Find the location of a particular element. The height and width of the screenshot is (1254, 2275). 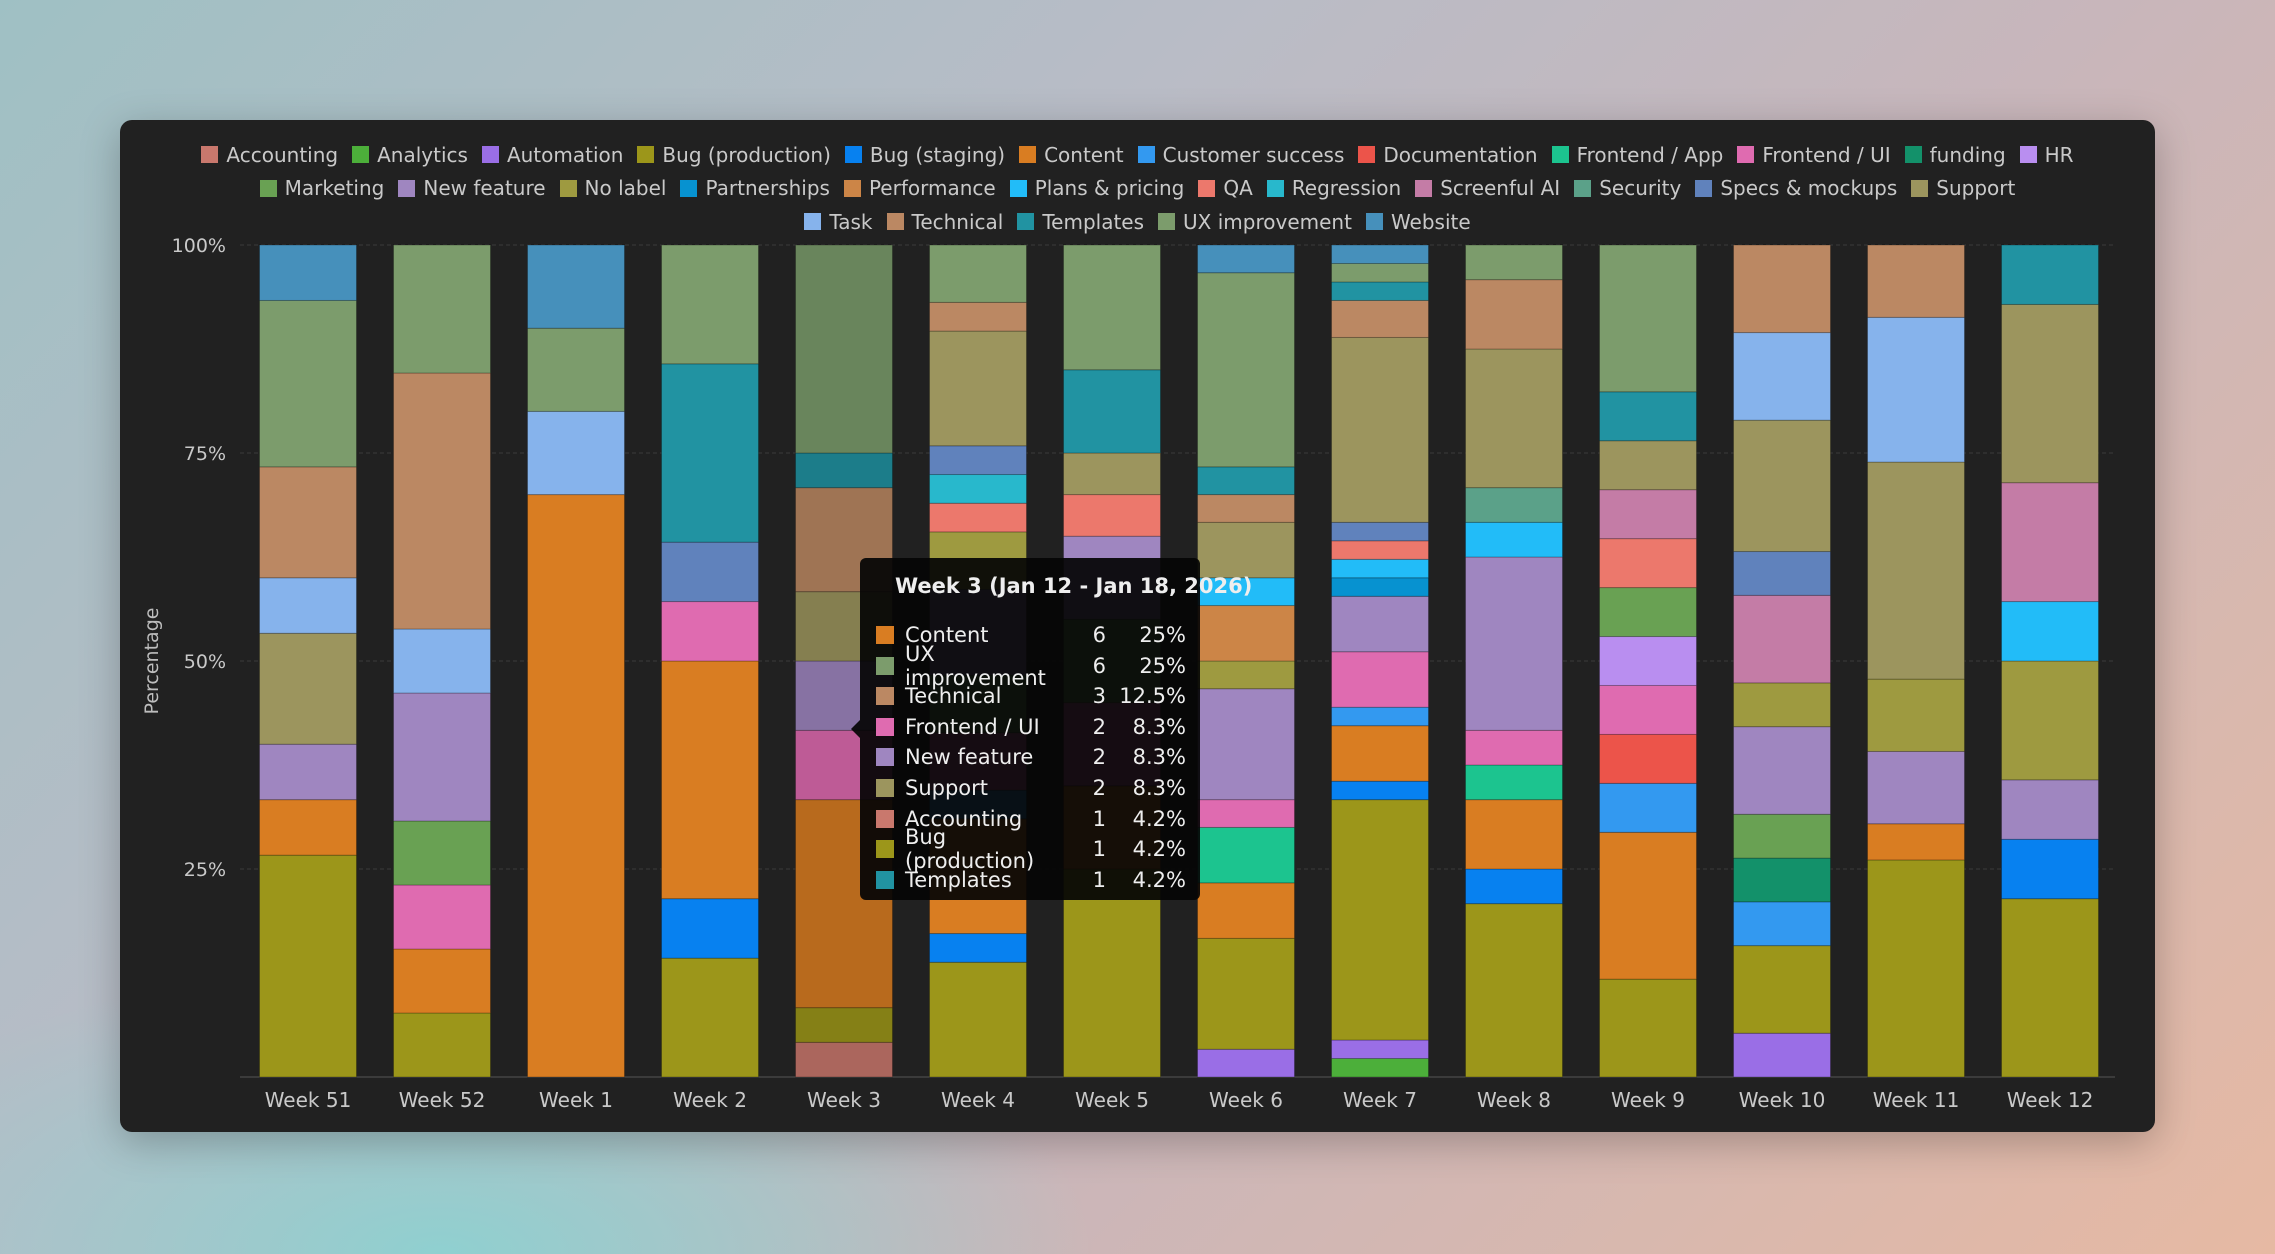

legend-item-screenful-ai: Screenful AI is located at coordinates (1487, 188).